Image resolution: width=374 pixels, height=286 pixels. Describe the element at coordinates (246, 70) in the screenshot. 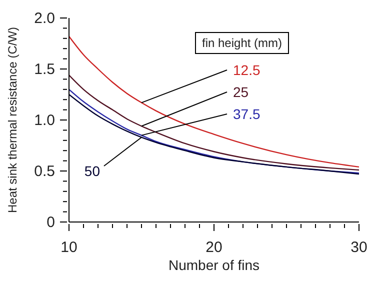

I see `text: 12.5` at that location.